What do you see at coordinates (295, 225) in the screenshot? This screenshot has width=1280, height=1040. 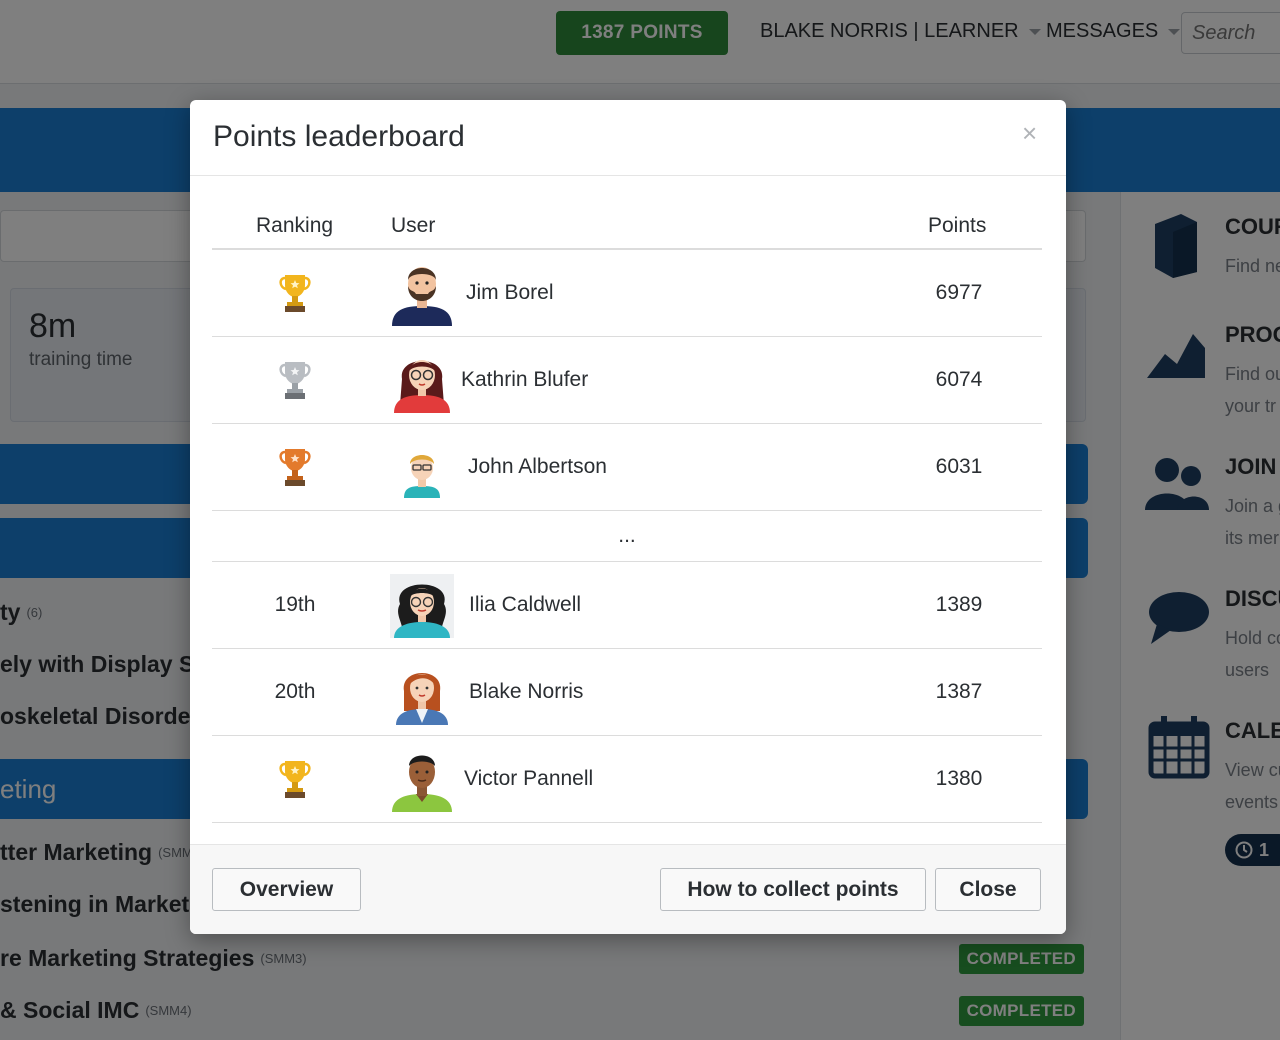 I see `column-header-ranking: Ranking` at bounding box center [295, 225].